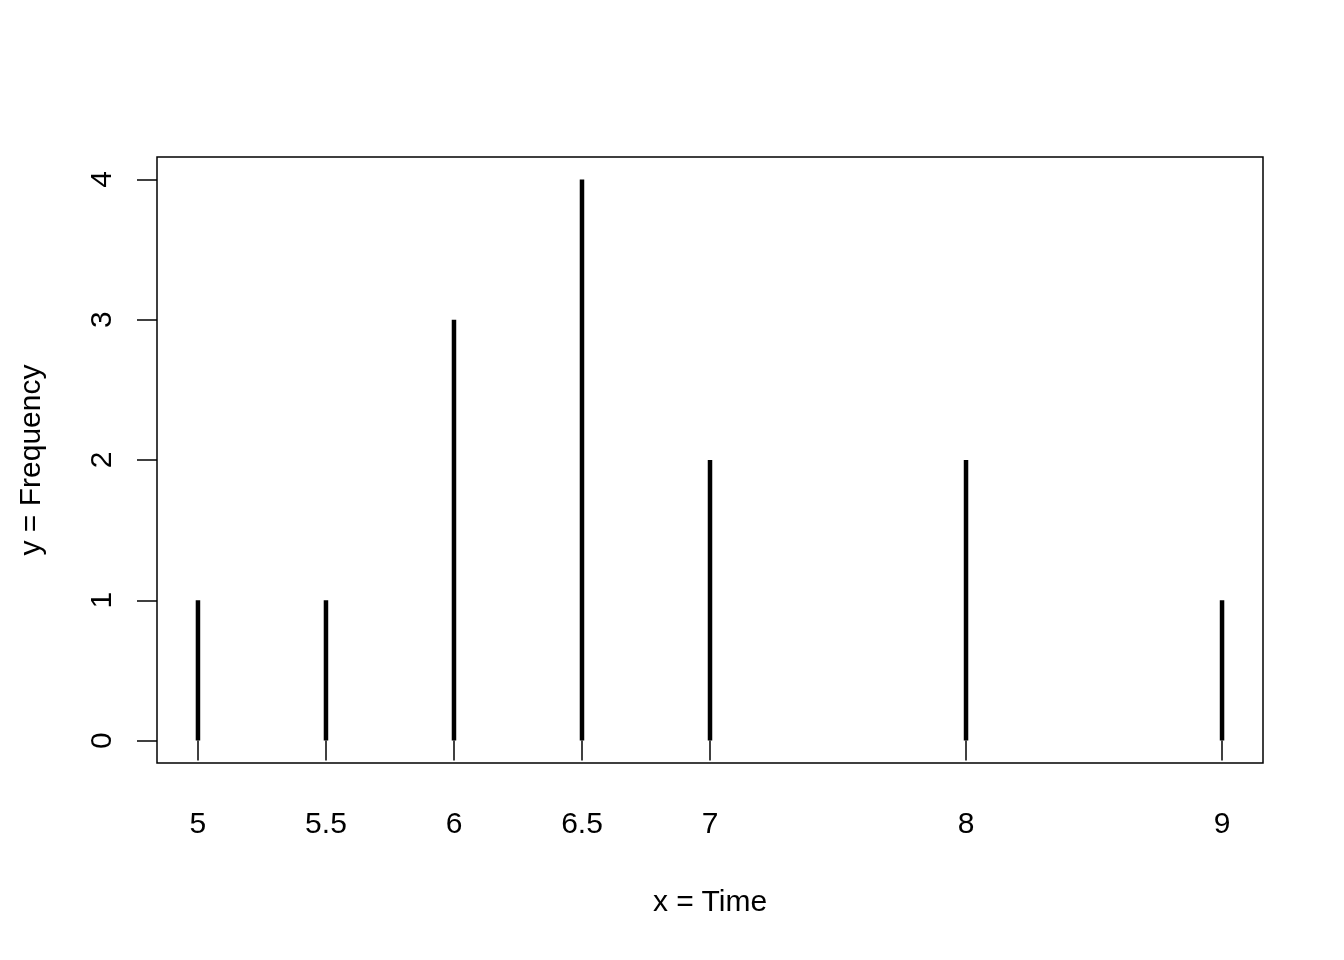 This screenshot has width=1344, height=960. I want to click on y-tick-label: 2, so click(100, 460).